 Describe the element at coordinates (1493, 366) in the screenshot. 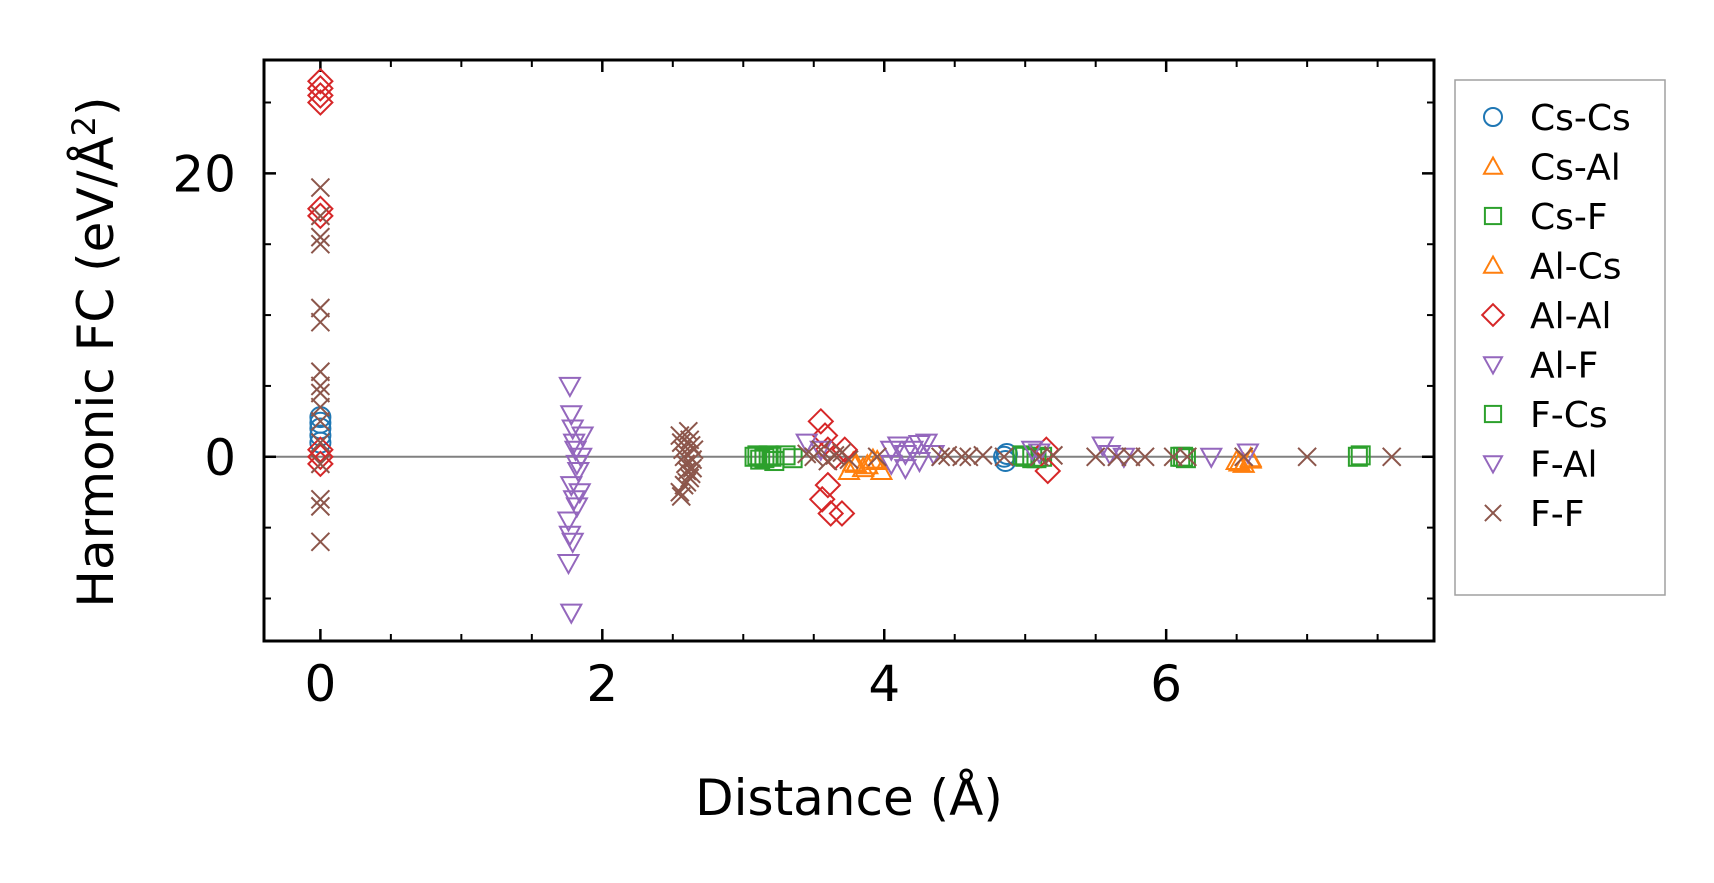

I see `legend-marker-al-f` at that location.